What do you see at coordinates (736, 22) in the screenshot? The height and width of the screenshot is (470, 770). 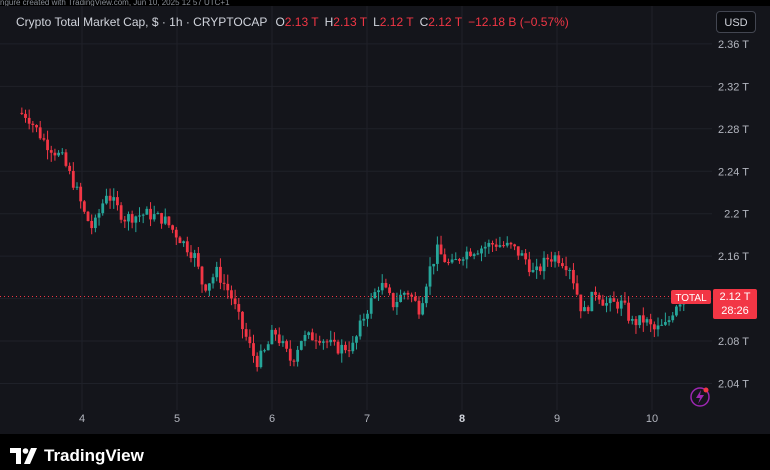 I see `currency-button: USD` at bounding box center [736, 22].